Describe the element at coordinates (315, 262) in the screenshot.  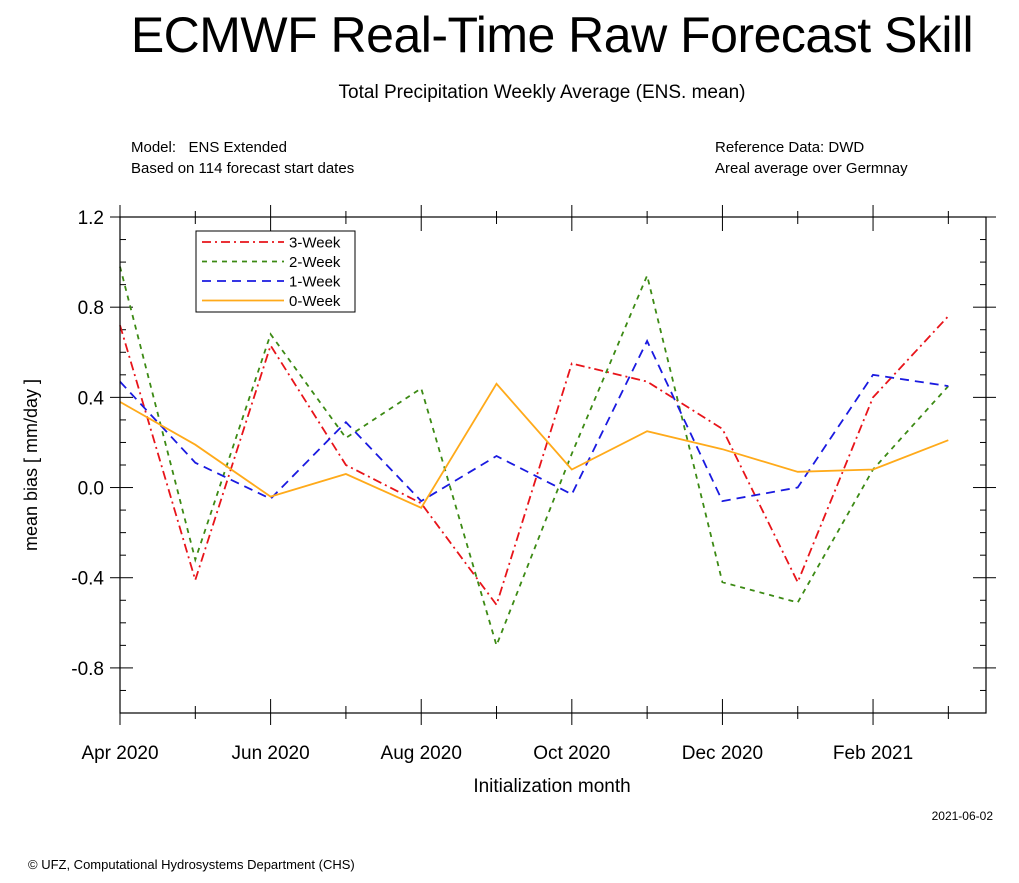
I see `legend-label: 2-Week` at that location.